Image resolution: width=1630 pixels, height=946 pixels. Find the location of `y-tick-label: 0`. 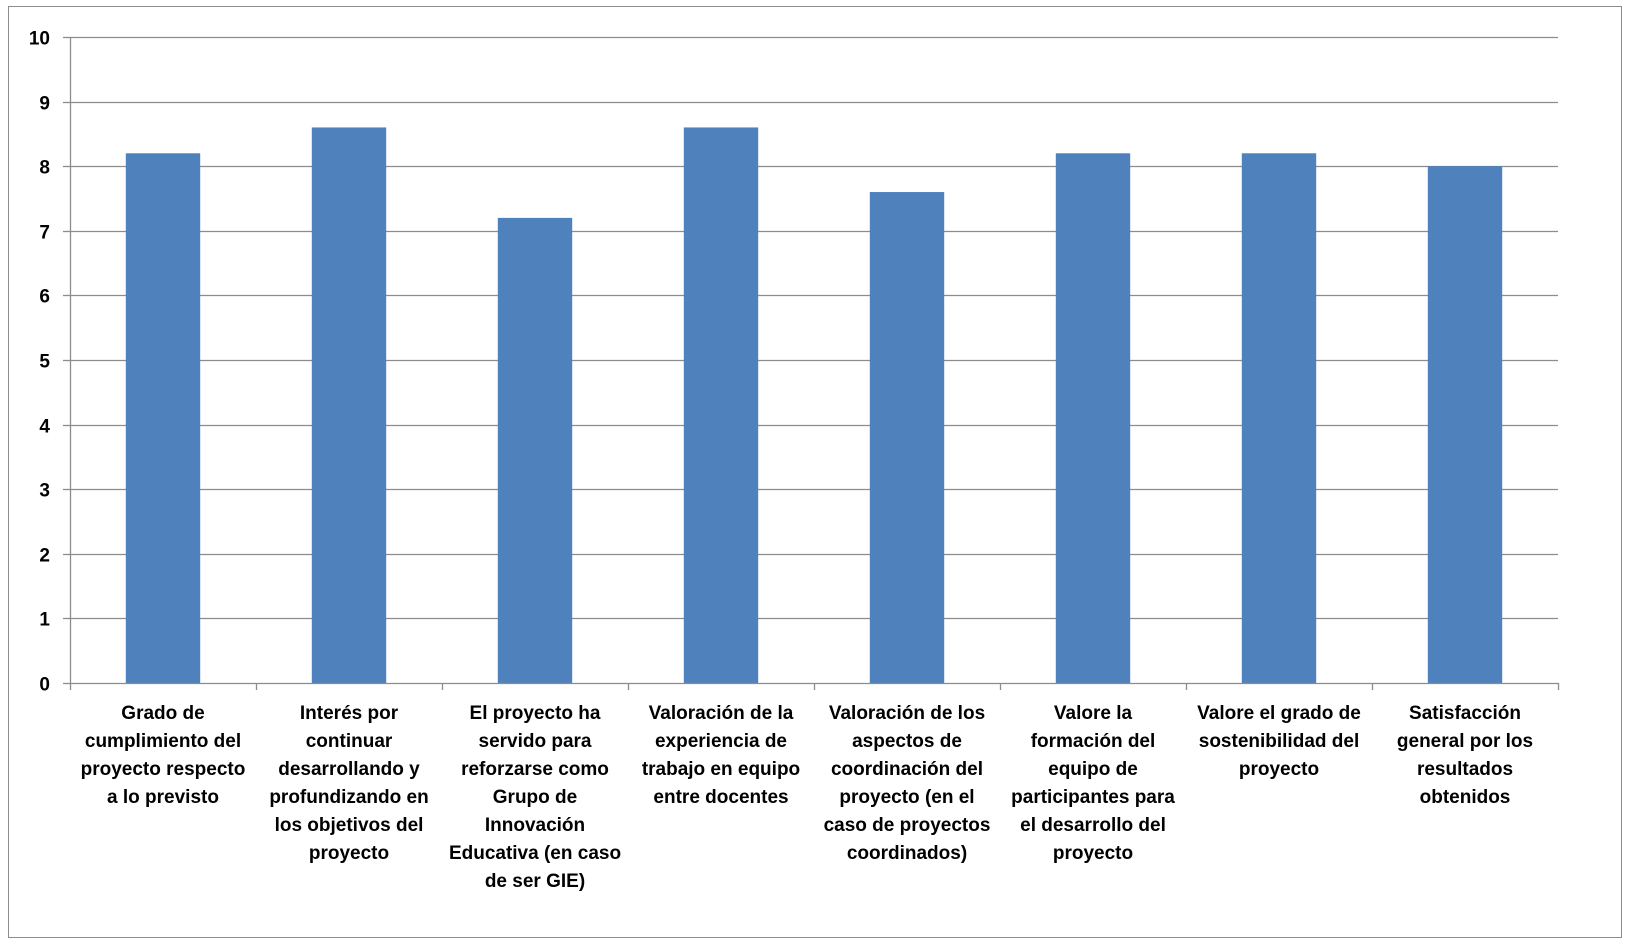

y-tick-label: 0 is located at coordinates (44, 685).